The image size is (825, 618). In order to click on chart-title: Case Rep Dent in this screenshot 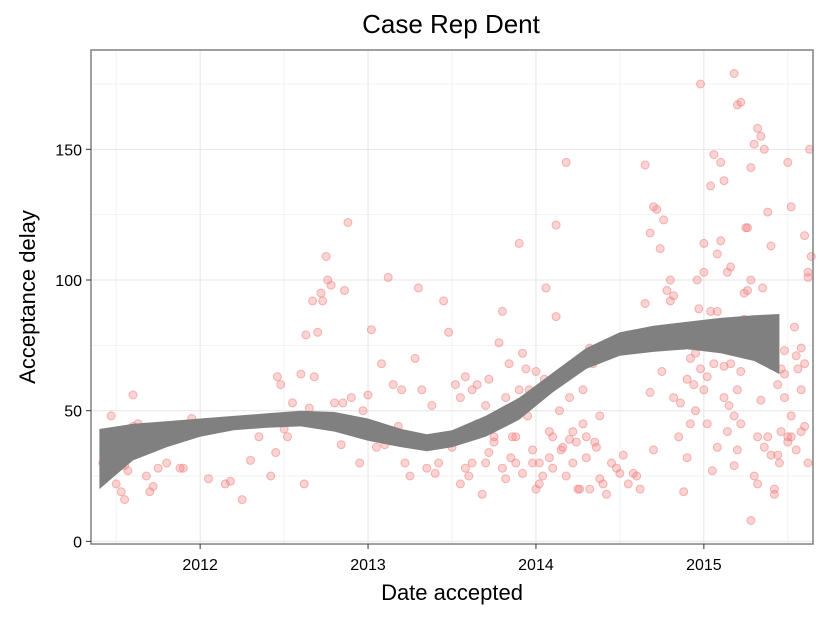, I will do `click(451, 24)`.